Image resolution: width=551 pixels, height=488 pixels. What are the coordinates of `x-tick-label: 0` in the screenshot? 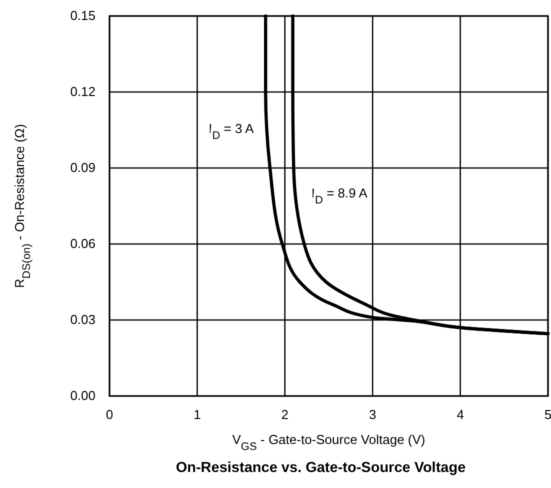 It's located at (110, 414).